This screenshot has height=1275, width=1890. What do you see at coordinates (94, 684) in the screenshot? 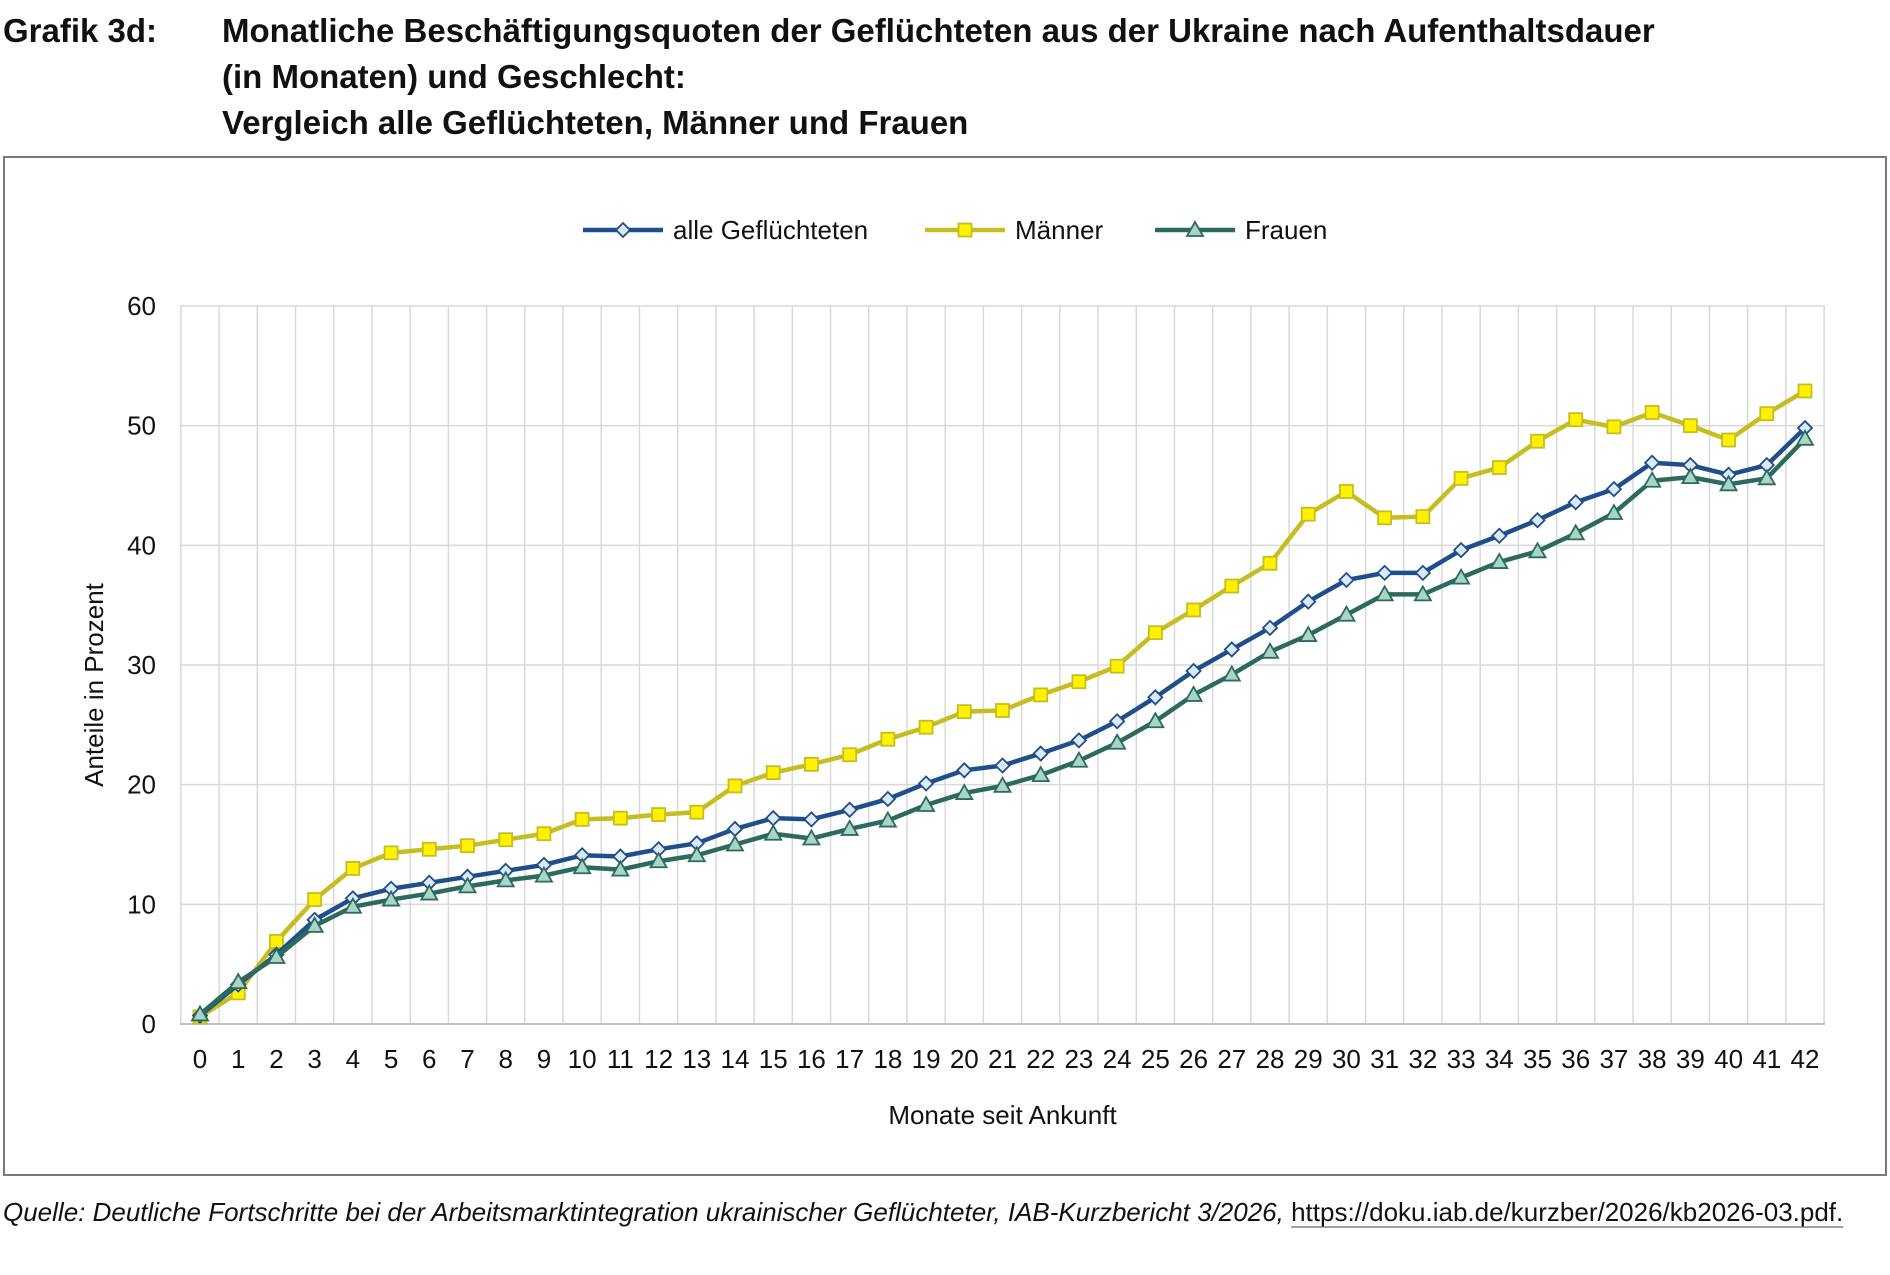
I see `y-axis-label: Anteile in Prozent` at bounding box center [94, 684].